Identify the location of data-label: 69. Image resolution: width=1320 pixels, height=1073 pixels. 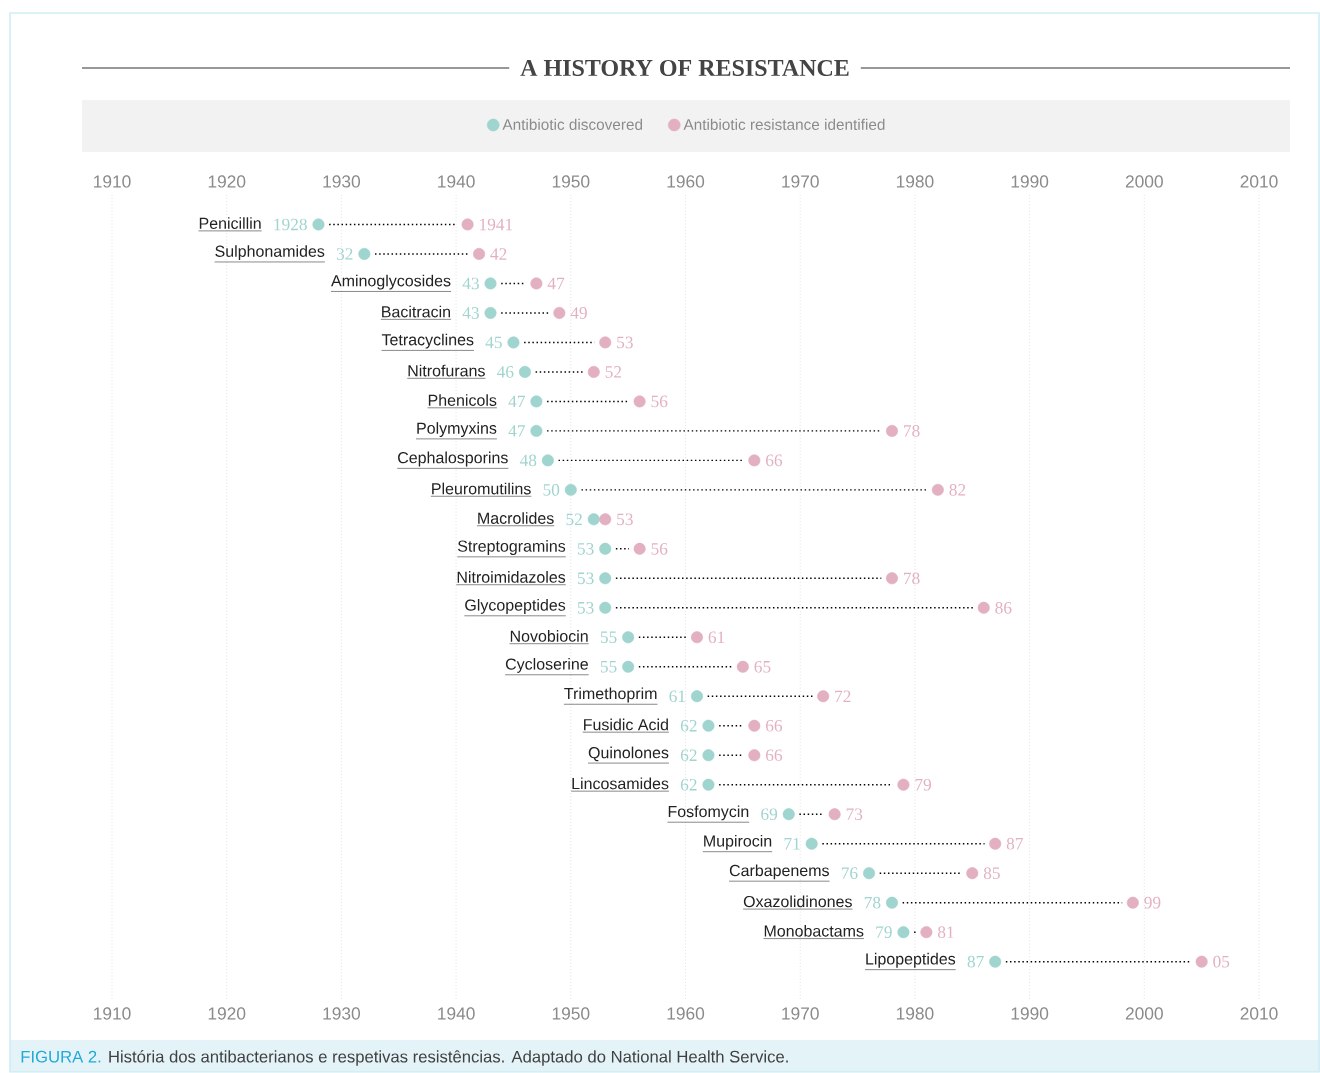
(769, 814).